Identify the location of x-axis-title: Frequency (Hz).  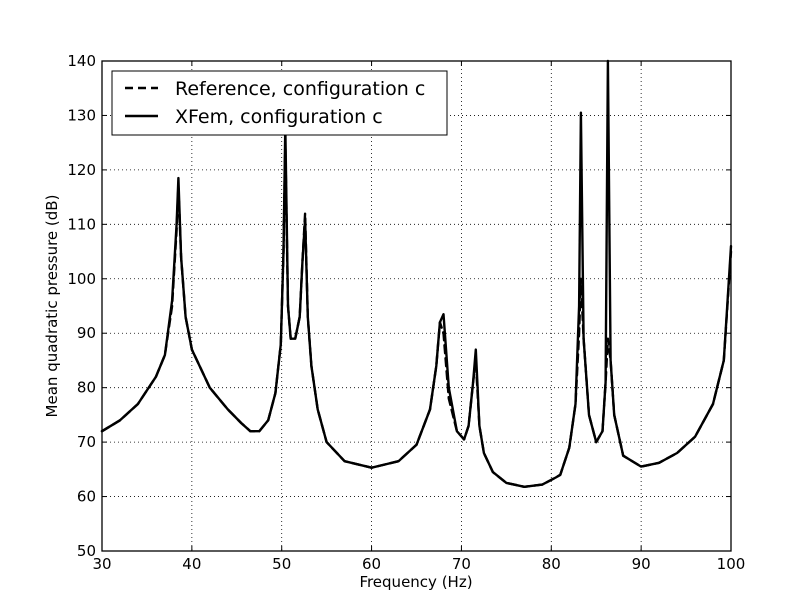
(415, 582).